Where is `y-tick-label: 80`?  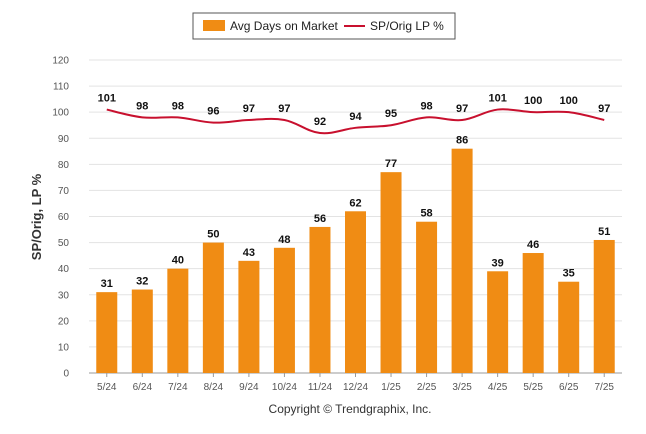
y-tick-label: 80 is located at coordinates (64, 165).